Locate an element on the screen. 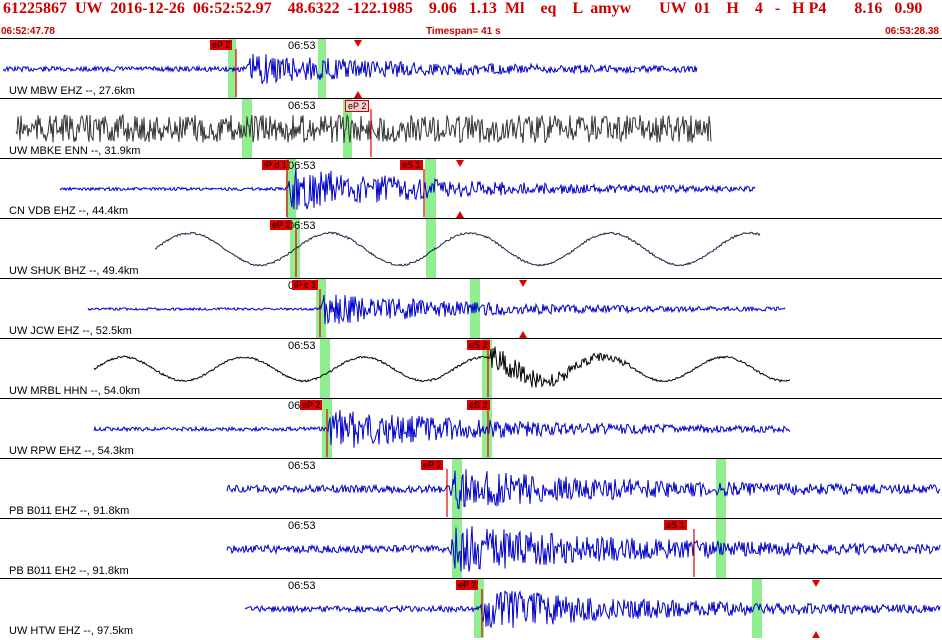 The image size is (942, 640). channel-label: UW MRBL HHN --, 54.0km is located at coordinates (74, 391).